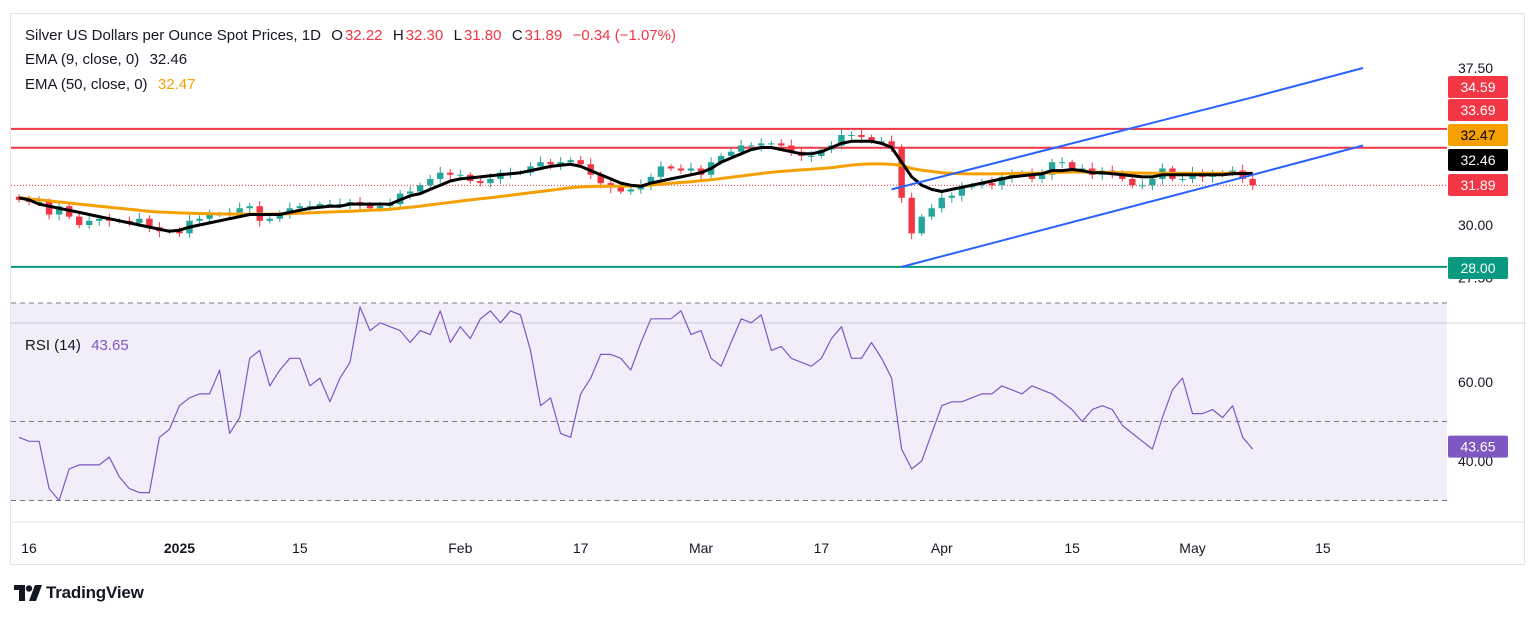  Describe the element at coordinates (82, 59) in the screenshot. I see `ema9-label: EMA (9, close, 0)` at that location.